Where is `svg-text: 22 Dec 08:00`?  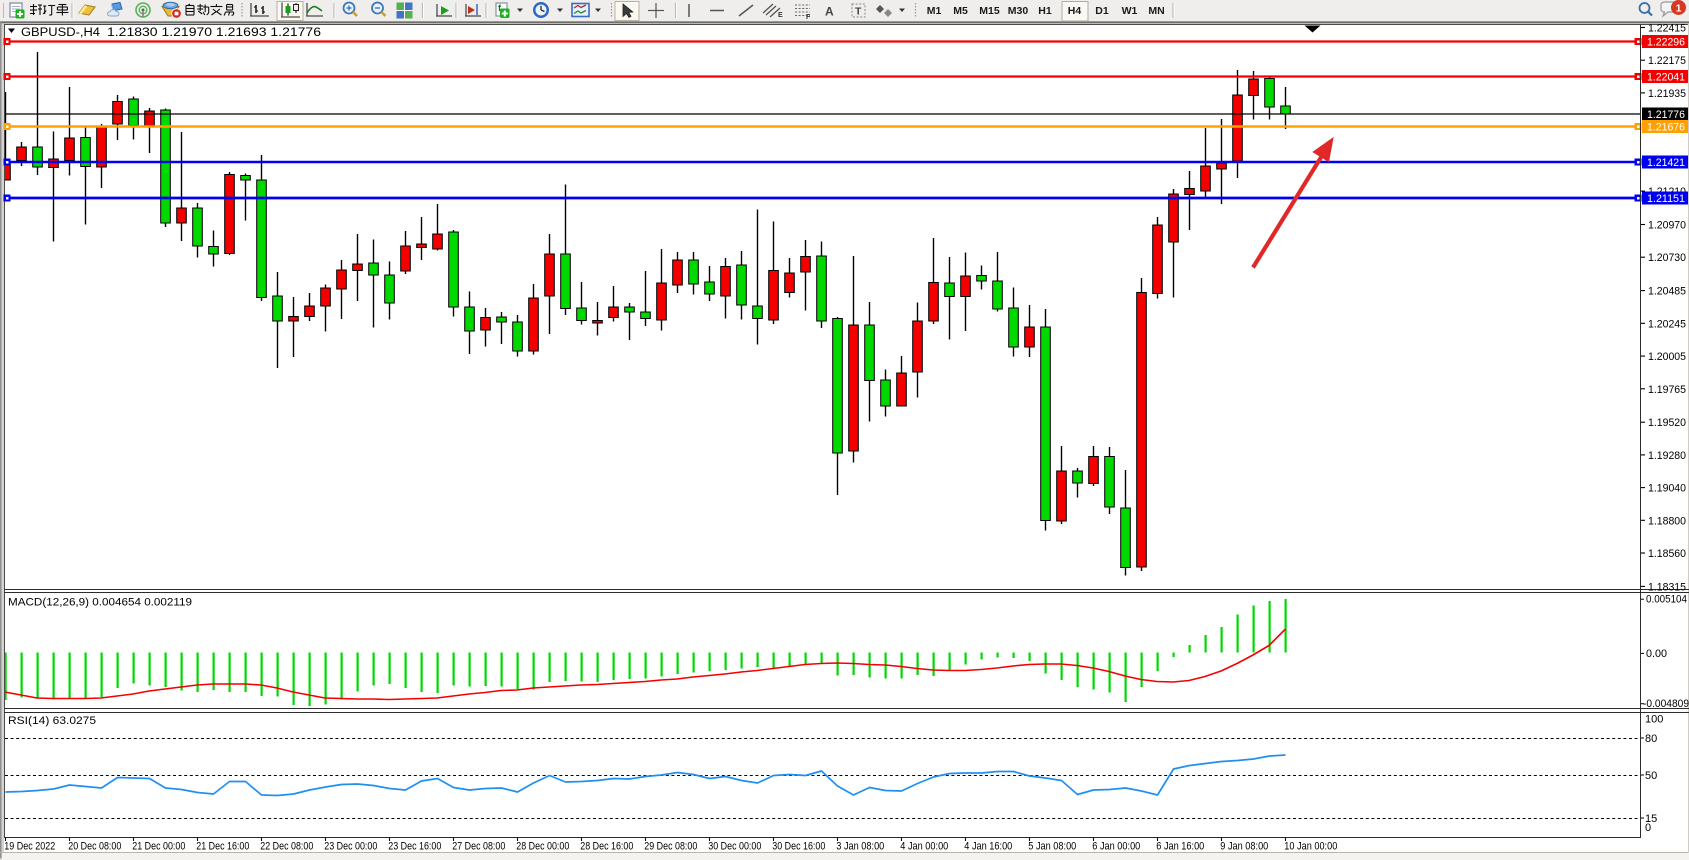 svg-text: 22 Dec 08:00 is located at coordinates (286, 847).